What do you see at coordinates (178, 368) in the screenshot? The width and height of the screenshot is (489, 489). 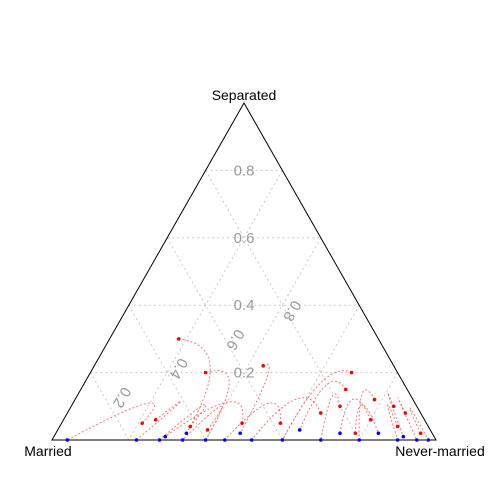 I see `tick-label-married: 0.4` at bounding box center [178, 368].